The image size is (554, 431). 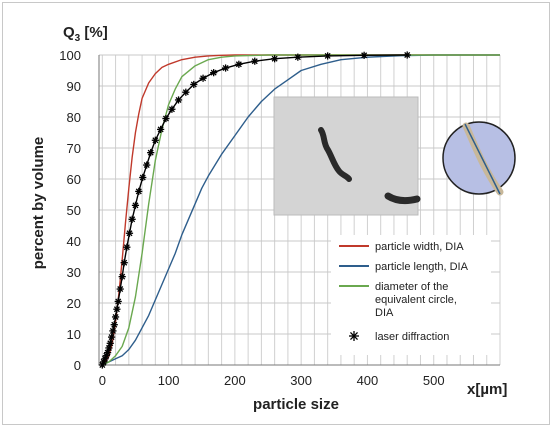 I want to click on legend-item-0: particle width, DIA, so click(x=401, y=247).